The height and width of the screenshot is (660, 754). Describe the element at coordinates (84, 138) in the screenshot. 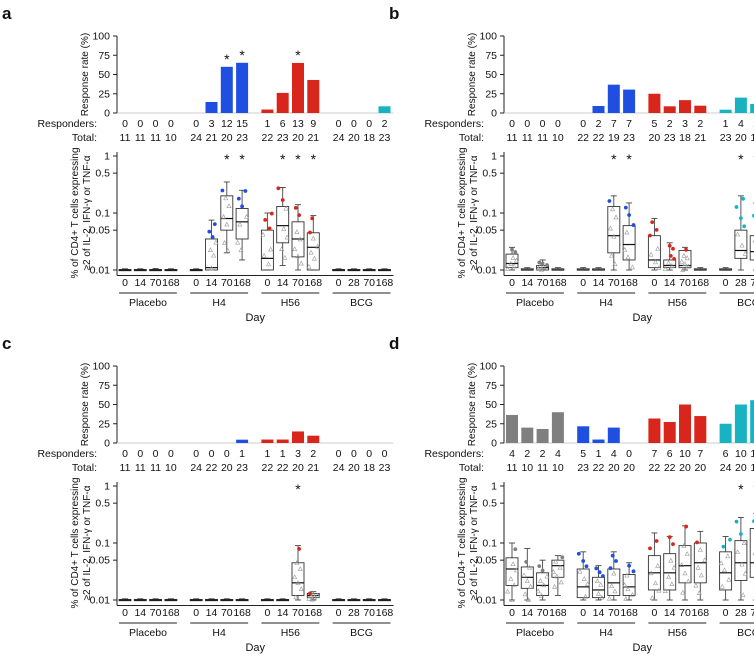

I see `total-row-label: Total:` at that location.